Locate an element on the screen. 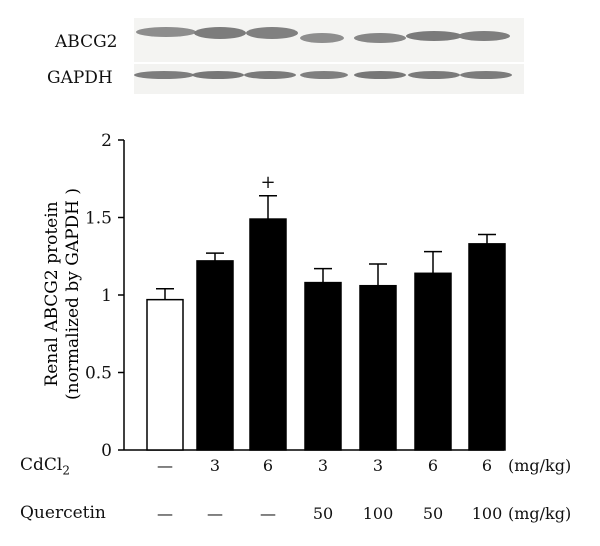  table-row-label-text: Quercetin is located at coordinates (63, 513).